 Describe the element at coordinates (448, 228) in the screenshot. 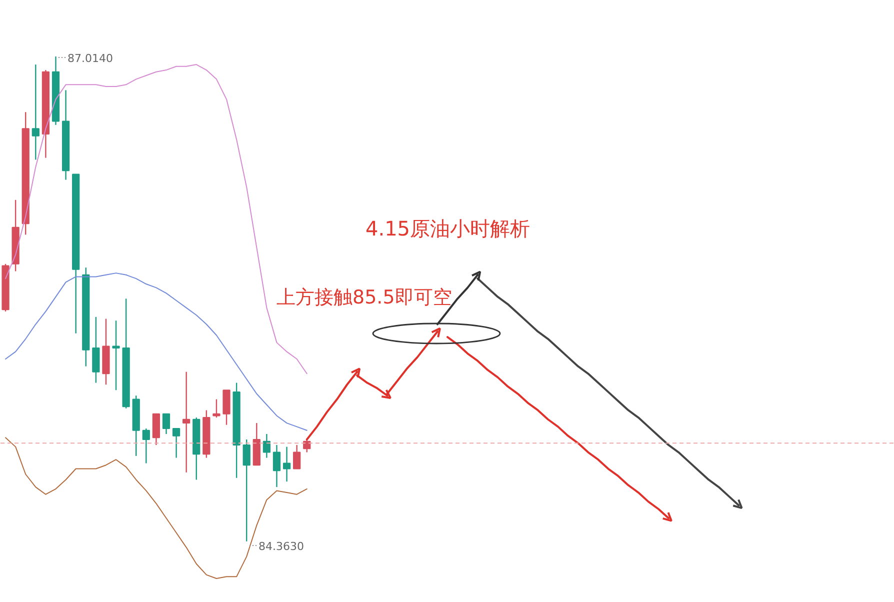

I see `text: 4.15原油小时解析` at that location.